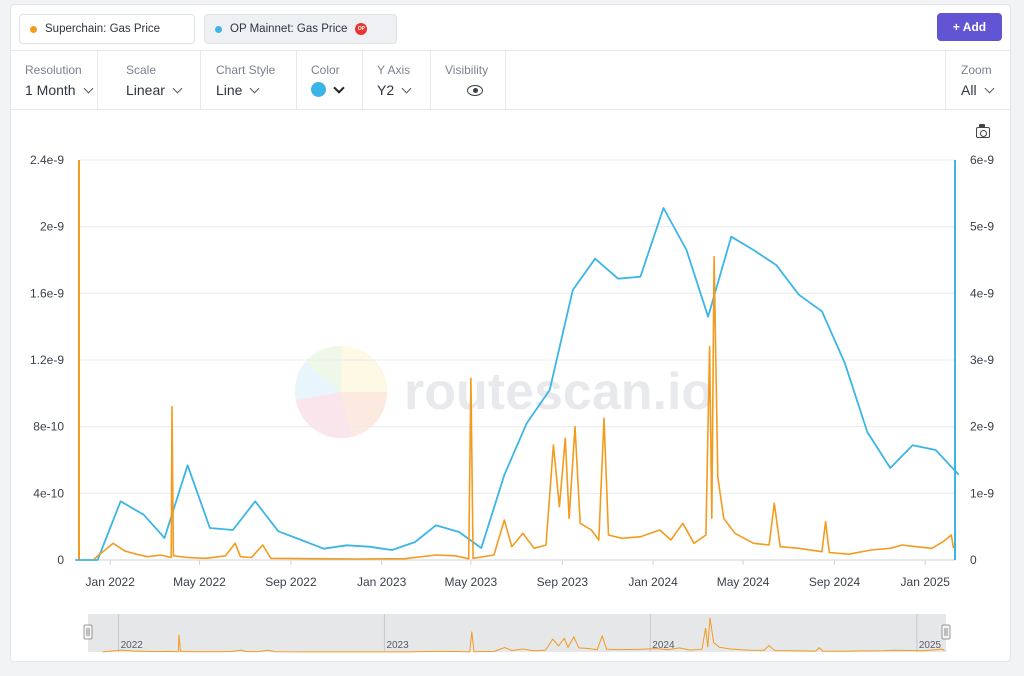 The width and height of the screenshot is (1024, 676). What do you see at coordinates (103, 29) in the screenshot?
I see `series-pill-label: Superchain: Gas Price` at bounding box center [103, 29].